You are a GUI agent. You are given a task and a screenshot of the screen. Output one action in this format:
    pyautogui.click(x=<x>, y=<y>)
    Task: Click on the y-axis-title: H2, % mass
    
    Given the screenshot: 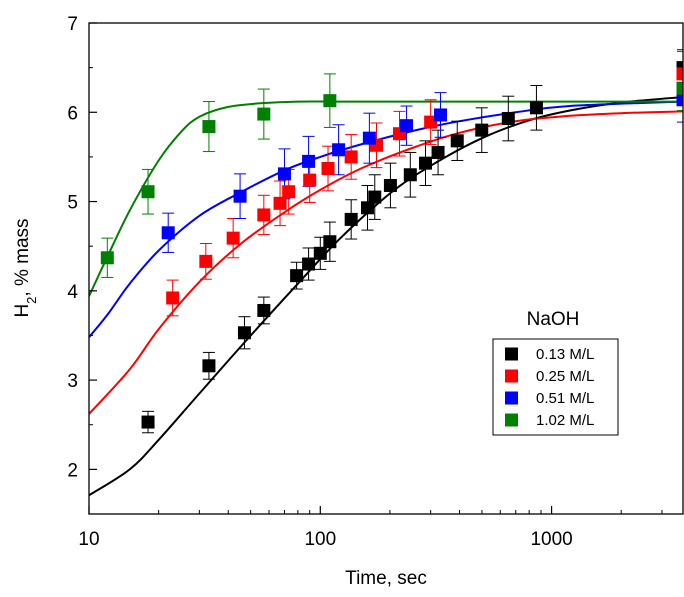 What is the action you would take?
    pyautogui.click(x=25, y=267)
    